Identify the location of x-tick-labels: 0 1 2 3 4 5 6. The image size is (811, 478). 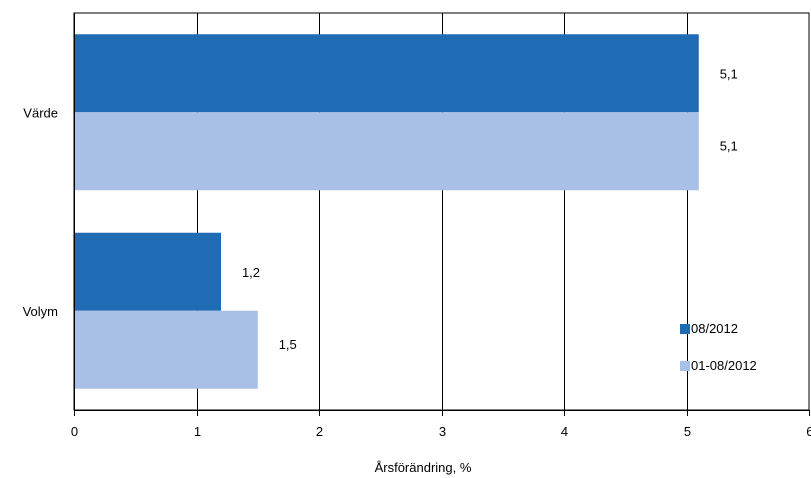
(441, 431).